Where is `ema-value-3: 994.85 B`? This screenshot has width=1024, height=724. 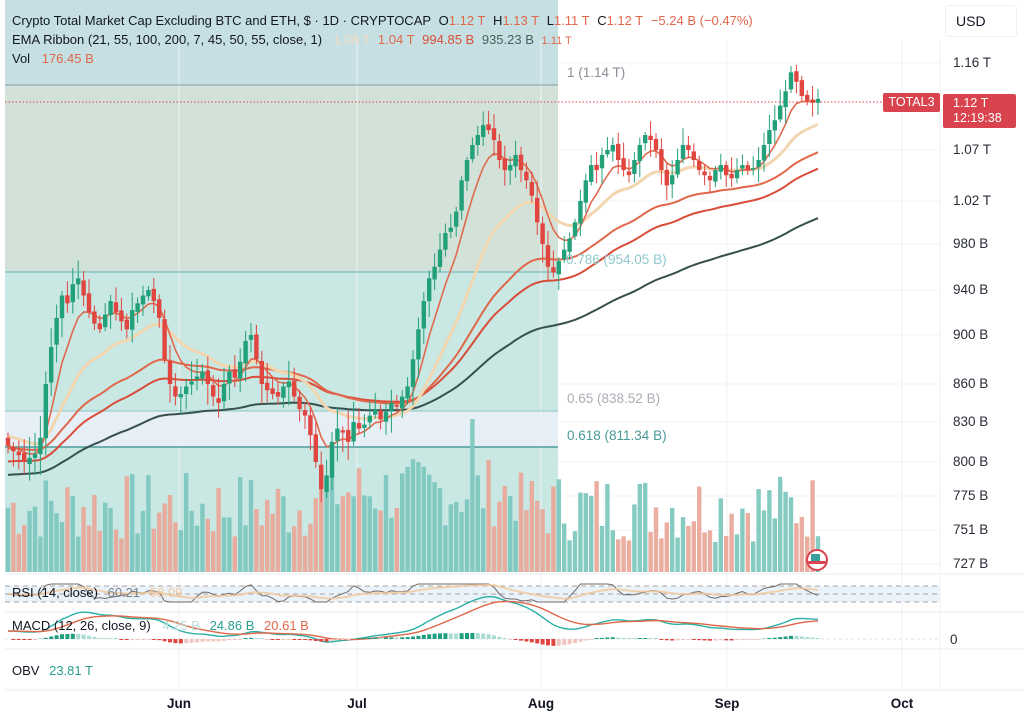 ema-value-3: 994.85 B is located at coordinates (448, 39).